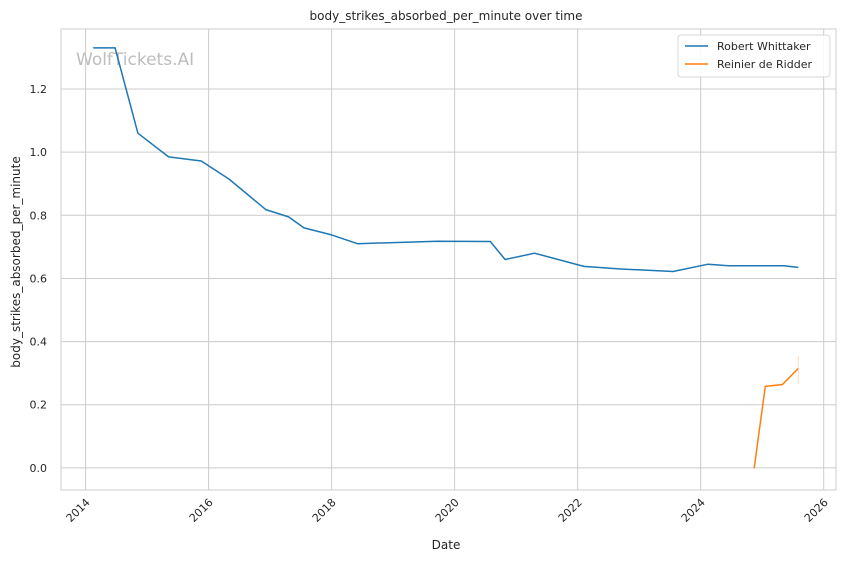 This screenshot has height=561, width=851. I want to click on y-tick-label: 0.8, so click(39, 215).